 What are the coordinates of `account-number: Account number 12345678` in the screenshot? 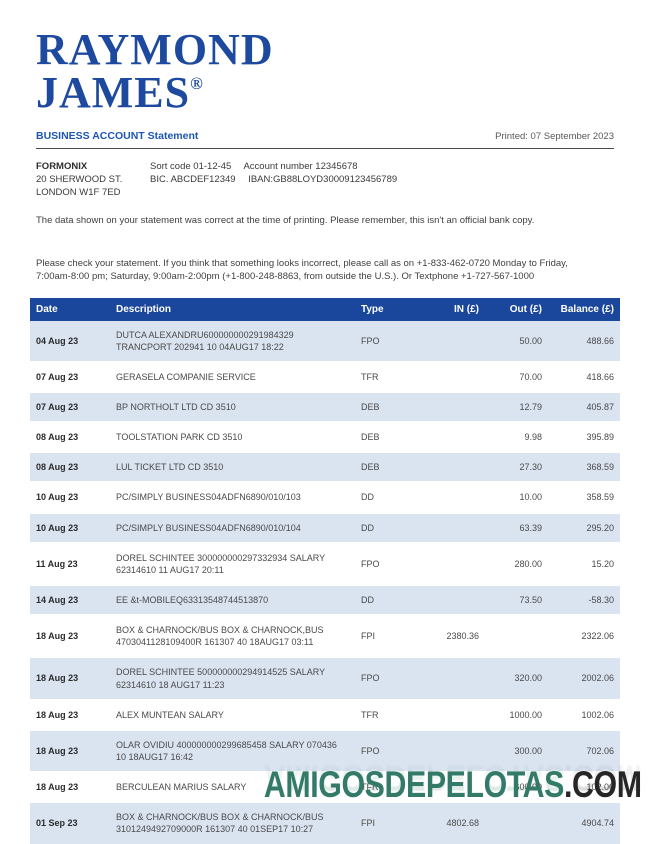 It's located at (300, 167).